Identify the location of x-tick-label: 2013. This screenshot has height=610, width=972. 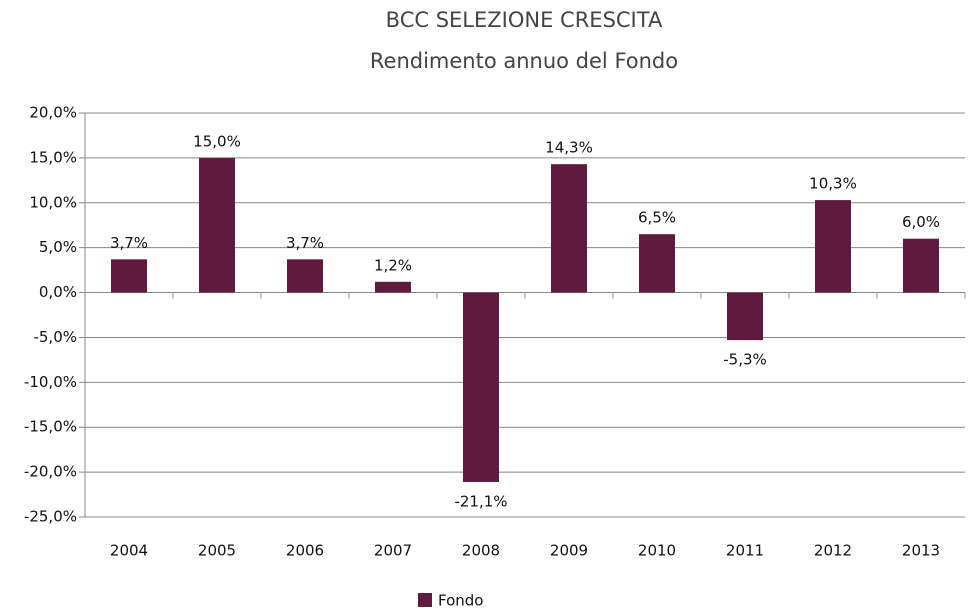
(921, 551).